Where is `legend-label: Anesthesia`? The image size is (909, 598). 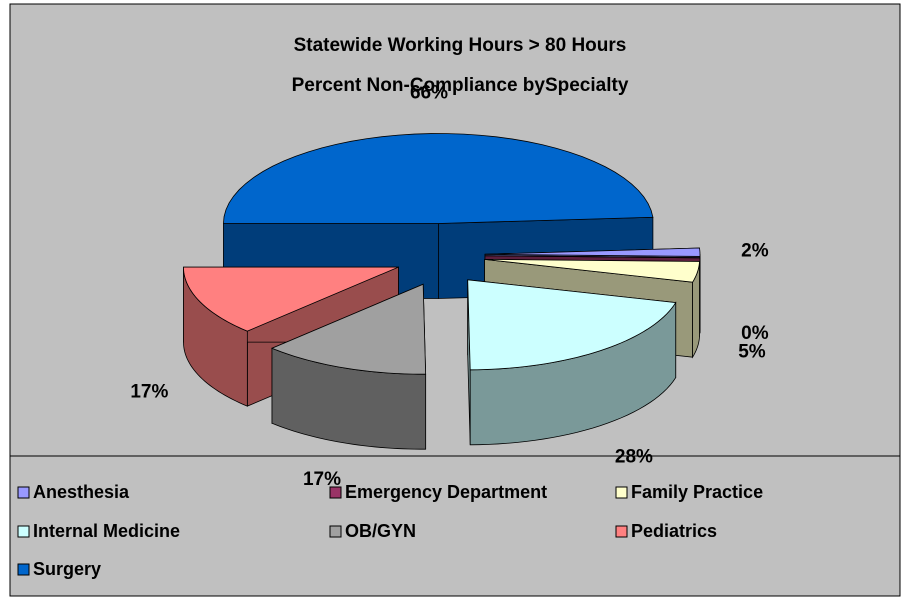
legend-label: Anesthesia is located at coordinates (81, 492).